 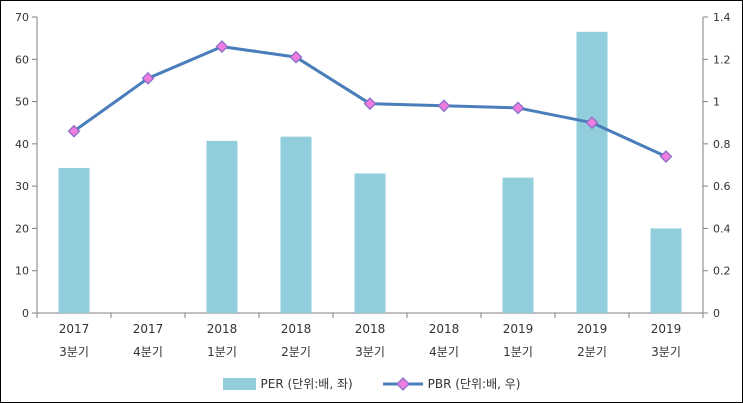 I want to click on left-axis-tick-label: 60, so click(x=22, y=59).